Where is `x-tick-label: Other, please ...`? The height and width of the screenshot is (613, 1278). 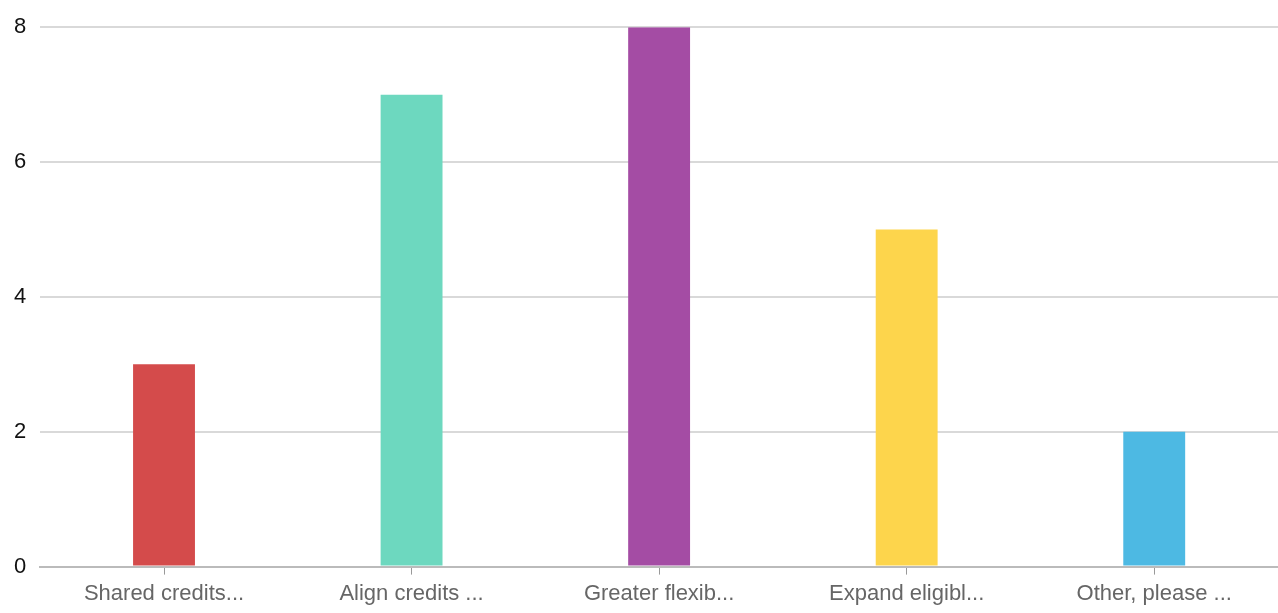
x-tick-label: Other, please ... is located at coordinates (1154, 592).